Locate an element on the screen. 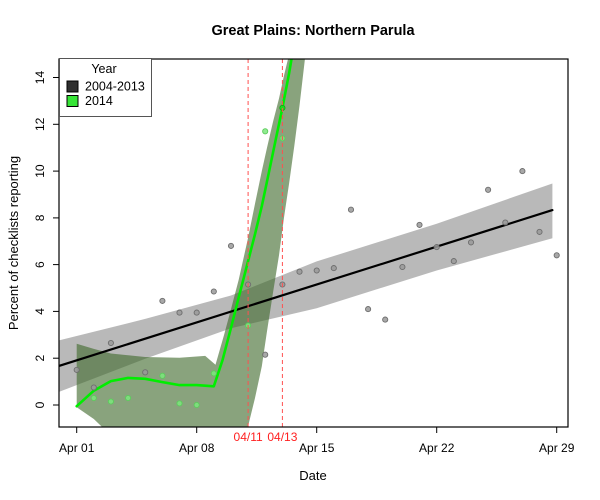 Image resolution: width=600 pixels, height=500 pixels. chart-title: Great Plains: Northern Parula is located at coordinates (313, 31).